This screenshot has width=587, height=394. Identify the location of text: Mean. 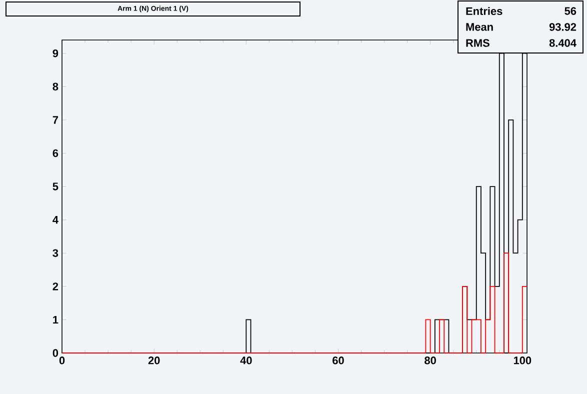
(479, 27).